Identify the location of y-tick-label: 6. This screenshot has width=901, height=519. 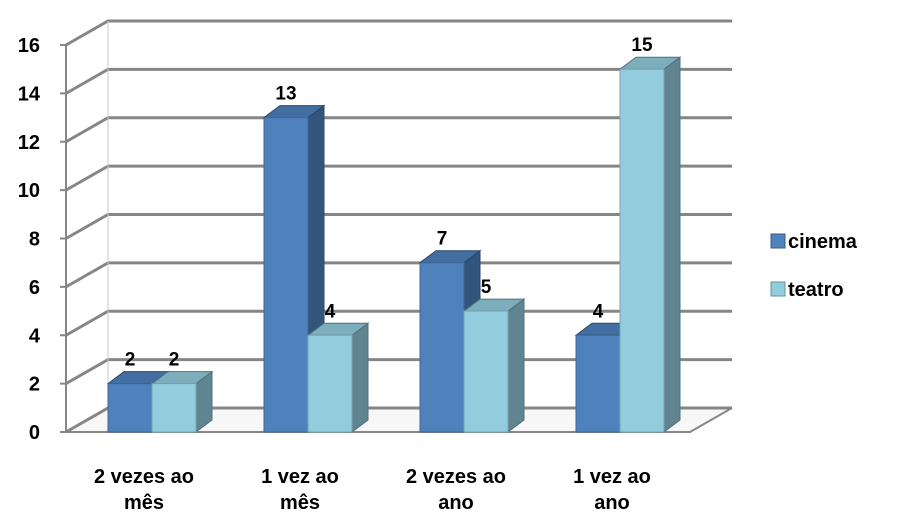
(34, 288).